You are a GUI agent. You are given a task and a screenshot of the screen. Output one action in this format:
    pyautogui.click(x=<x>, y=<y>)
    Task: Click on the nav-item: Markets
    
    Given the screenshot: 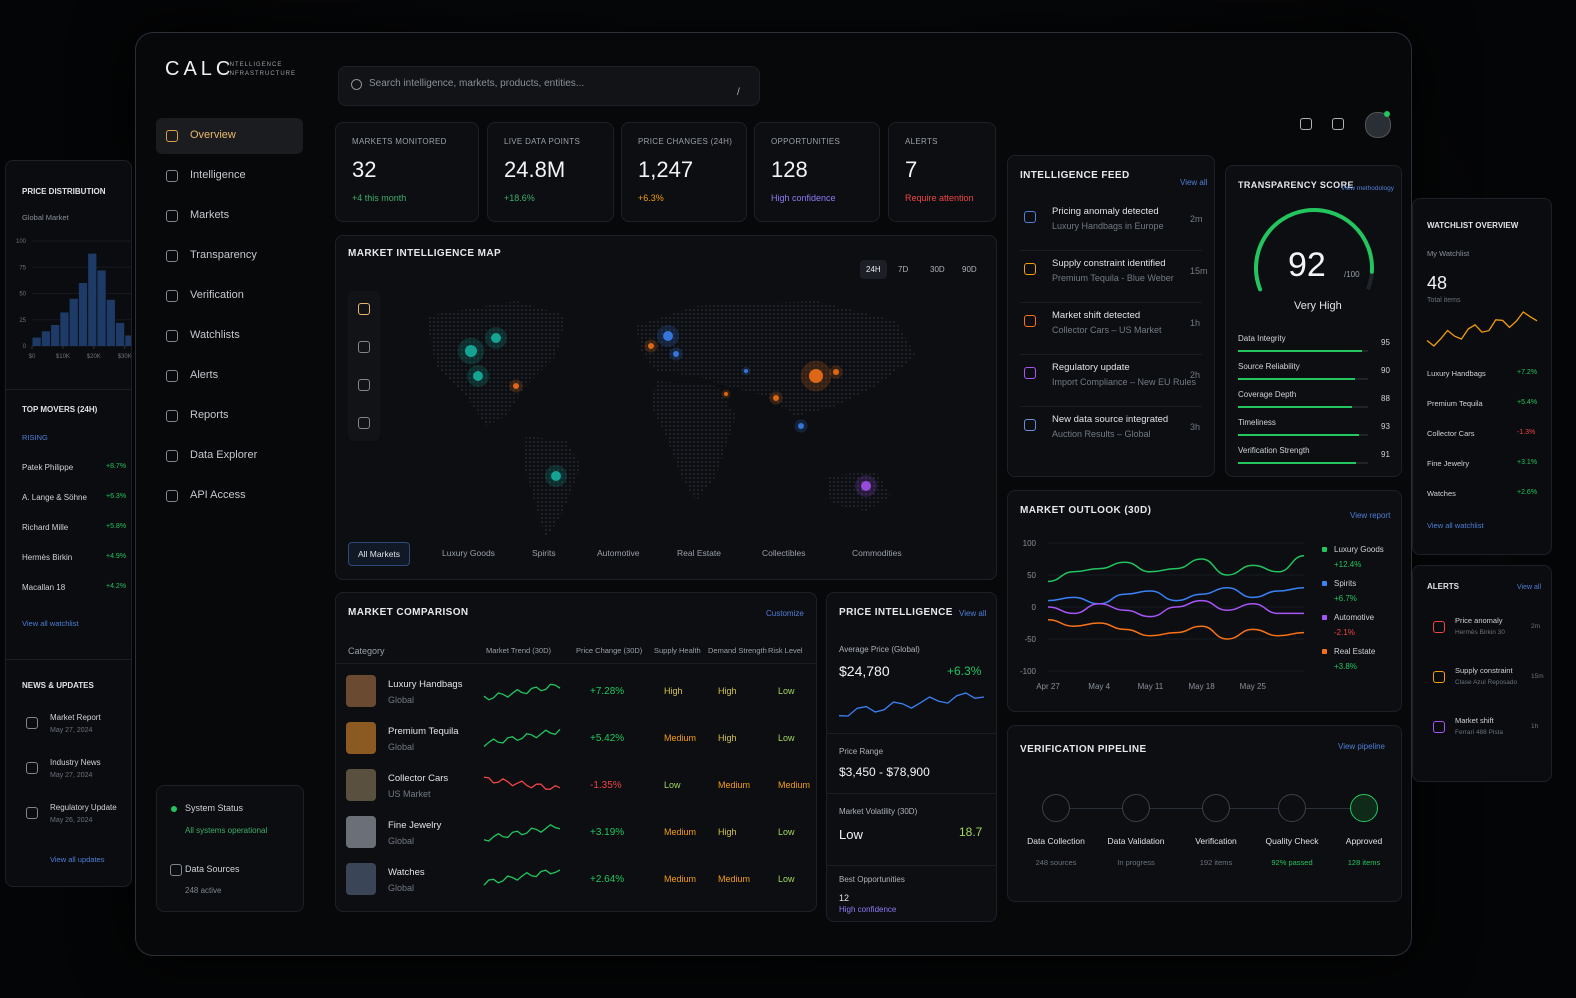 What is the action you would take?
    pyautogui.click(x=229, y=216)
    